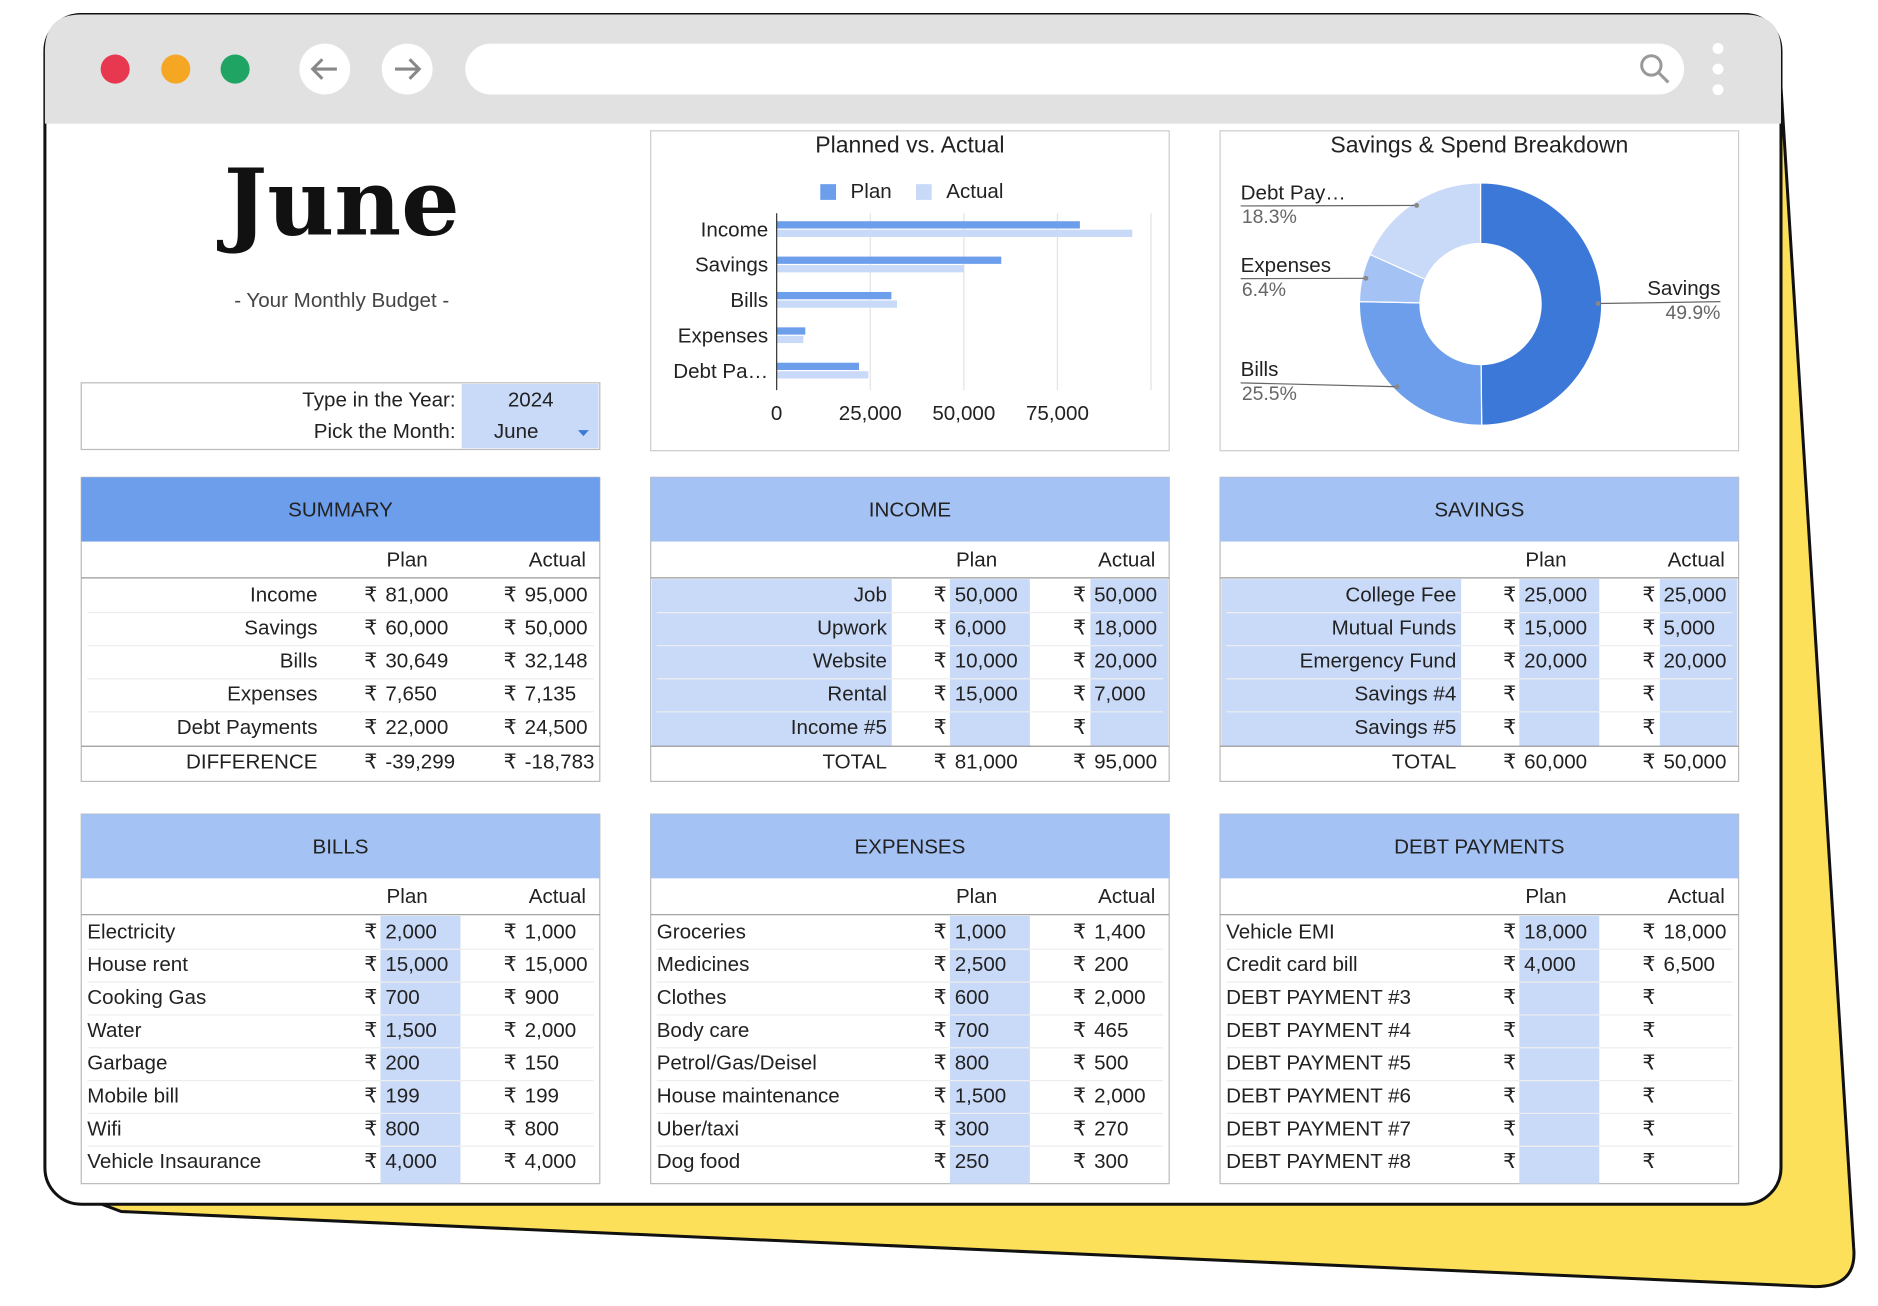 The image size is (1878, 1306). Describe the element at coordinates (407, 69) in the screenshot. I see `forward-button` at that location.